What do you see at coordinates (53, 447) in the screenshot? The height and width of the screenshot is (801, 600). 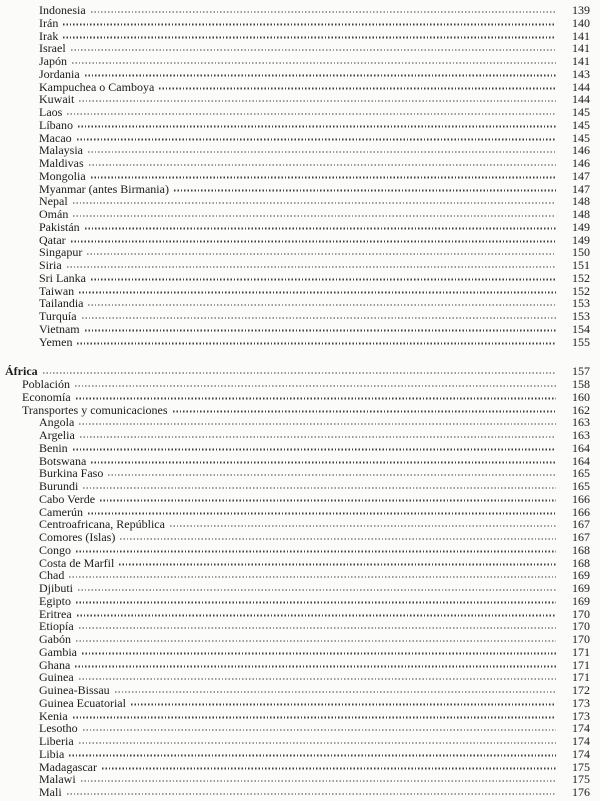 I see `toc-entry-label: Benin` at bounding box center [53, 447].